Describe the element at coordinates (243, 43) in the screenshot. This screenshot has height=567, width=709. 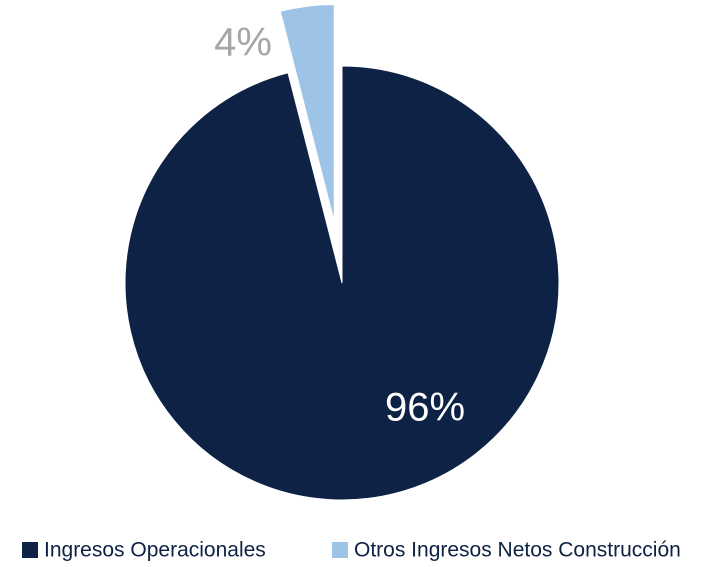
I see `slice-label: 4%` at that location.